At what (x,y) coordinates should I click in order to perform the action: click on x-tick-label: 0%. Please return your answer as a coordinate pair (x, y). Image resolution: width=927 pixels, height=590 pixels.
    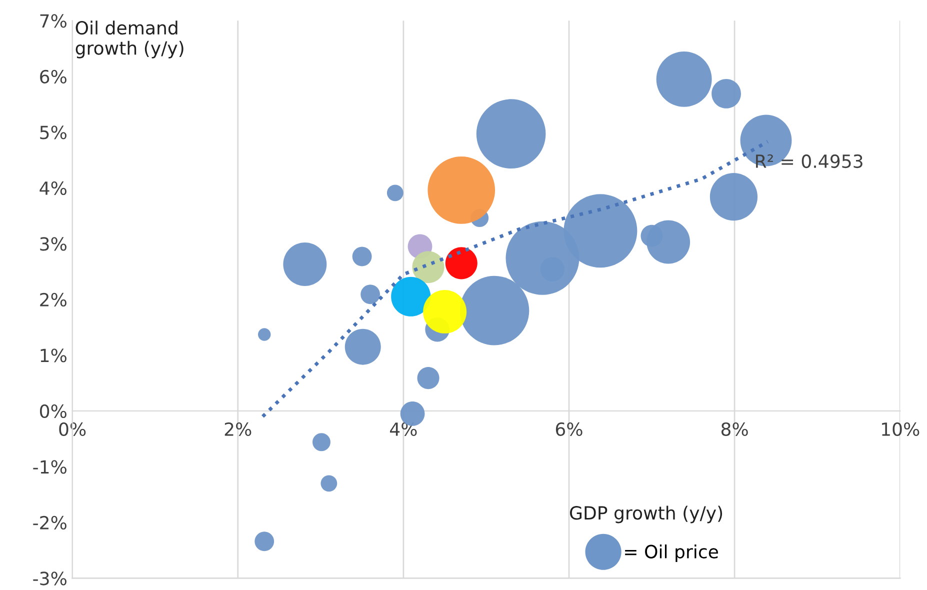
    Looking at the image, I should click on (72, 429).